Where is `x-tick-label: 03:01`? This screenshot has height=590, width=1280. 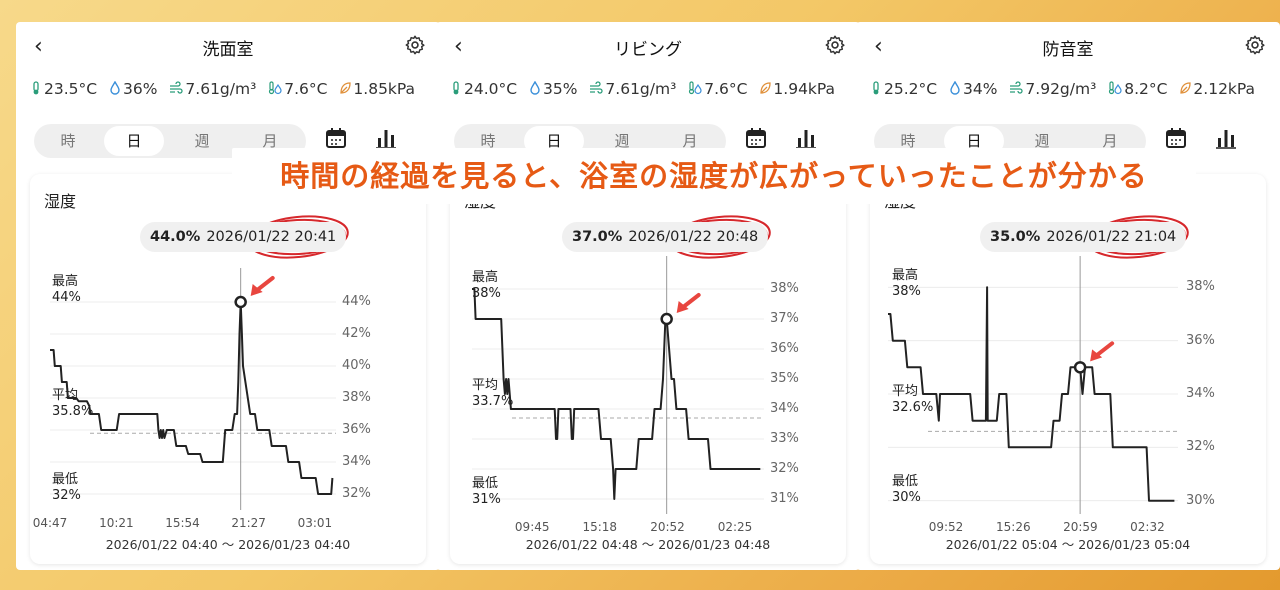 x-tick-label: 03:01 is located at coordinates (315, 523).